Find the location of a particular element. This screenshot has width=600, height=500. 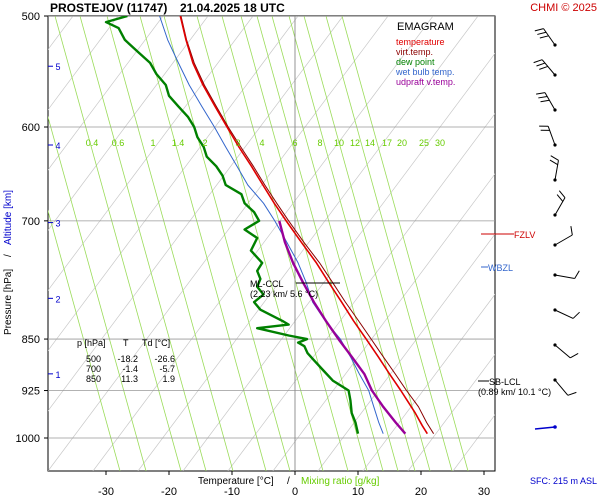

mixing-ratio-label: 8 is located at coordinates (319, 143).